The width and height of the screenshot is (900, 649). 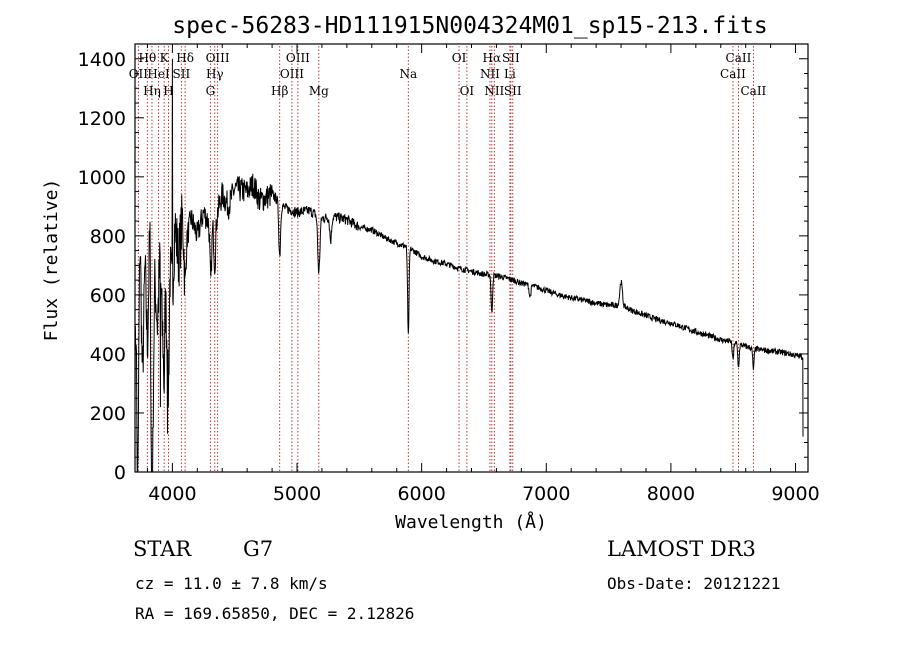 What do you see at coordinates (108, 355) in the screenshot?
I see `y-tick-label: 400` at bounding box center [108, 355].